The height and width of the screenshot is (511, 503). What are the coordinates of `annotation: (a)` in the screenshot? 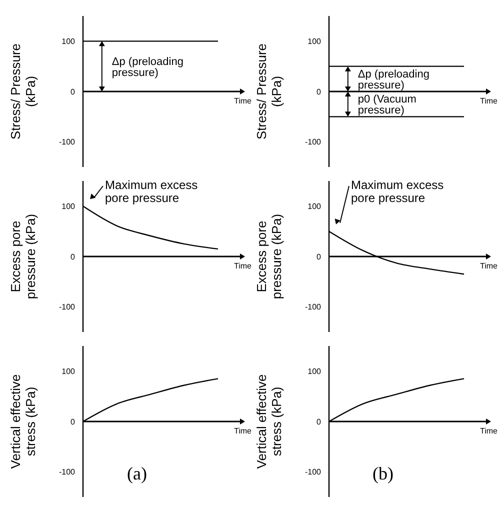 It's located at (137, 473).